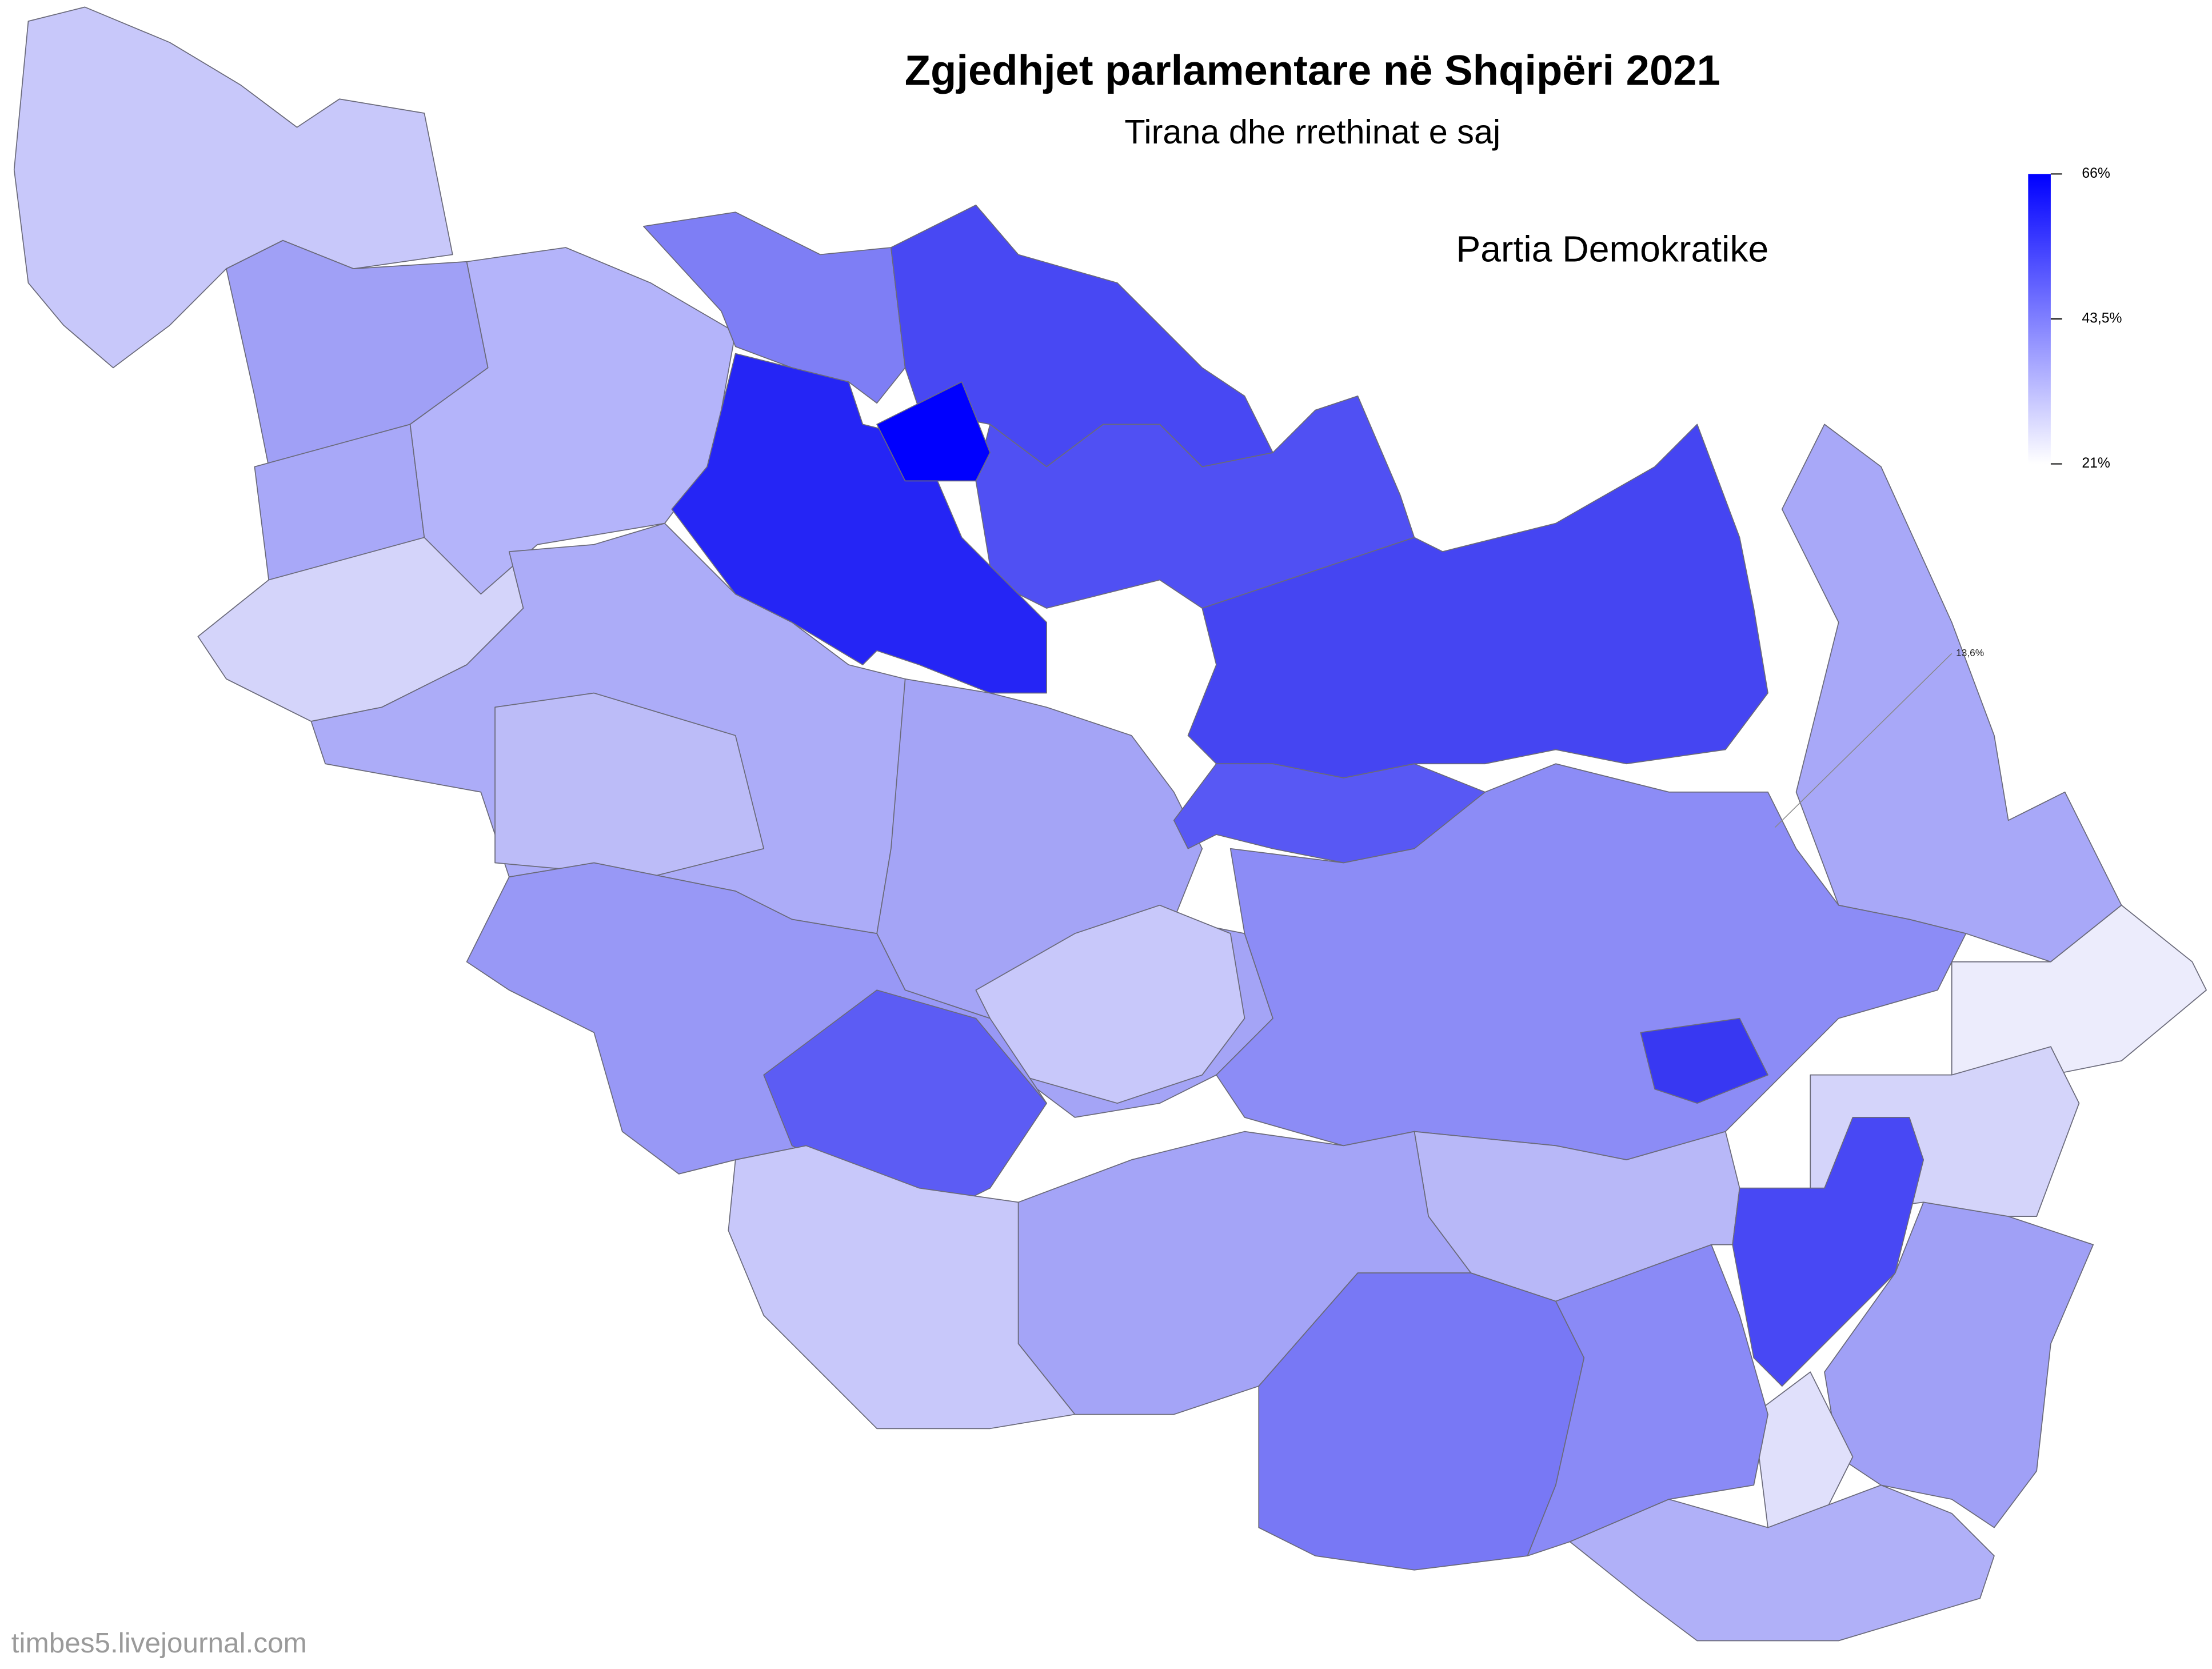 The image size is (2212, 1669). I want to click on legend-gradient, so click(2039, 319).